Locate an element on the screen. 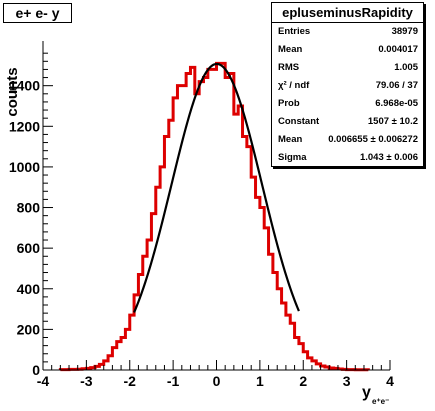 This screenshot has width=435, height=411. x-tick-label: -4 is located at coordinates (43, 381).